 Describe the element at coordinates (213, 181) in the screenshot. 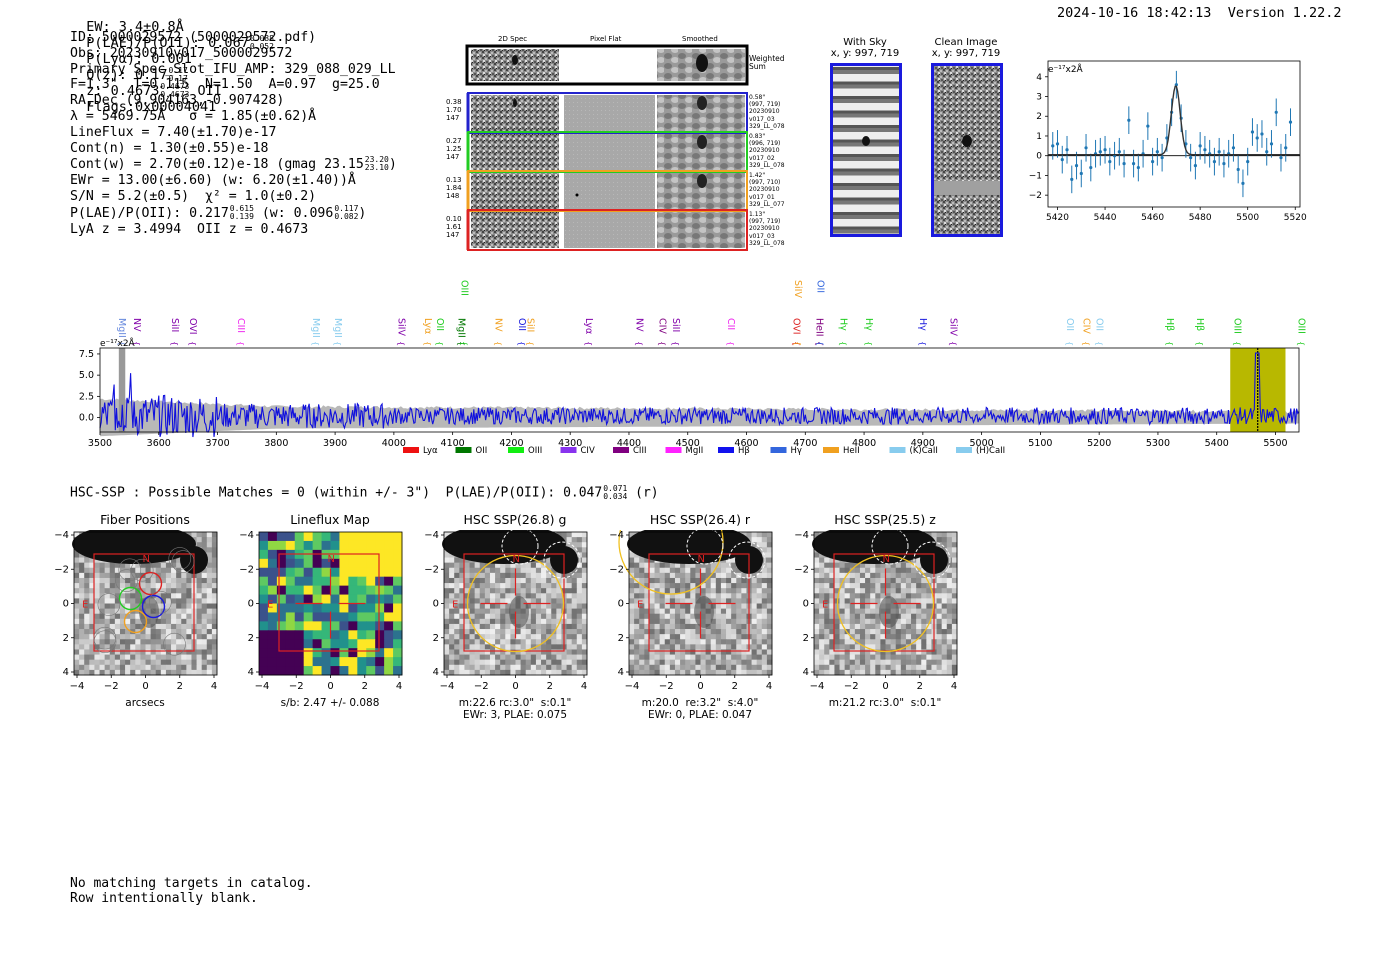

I see `info-ewr: EWr = 13.00(±6.60) (w: 6.20(±1.40))Å` at that location.